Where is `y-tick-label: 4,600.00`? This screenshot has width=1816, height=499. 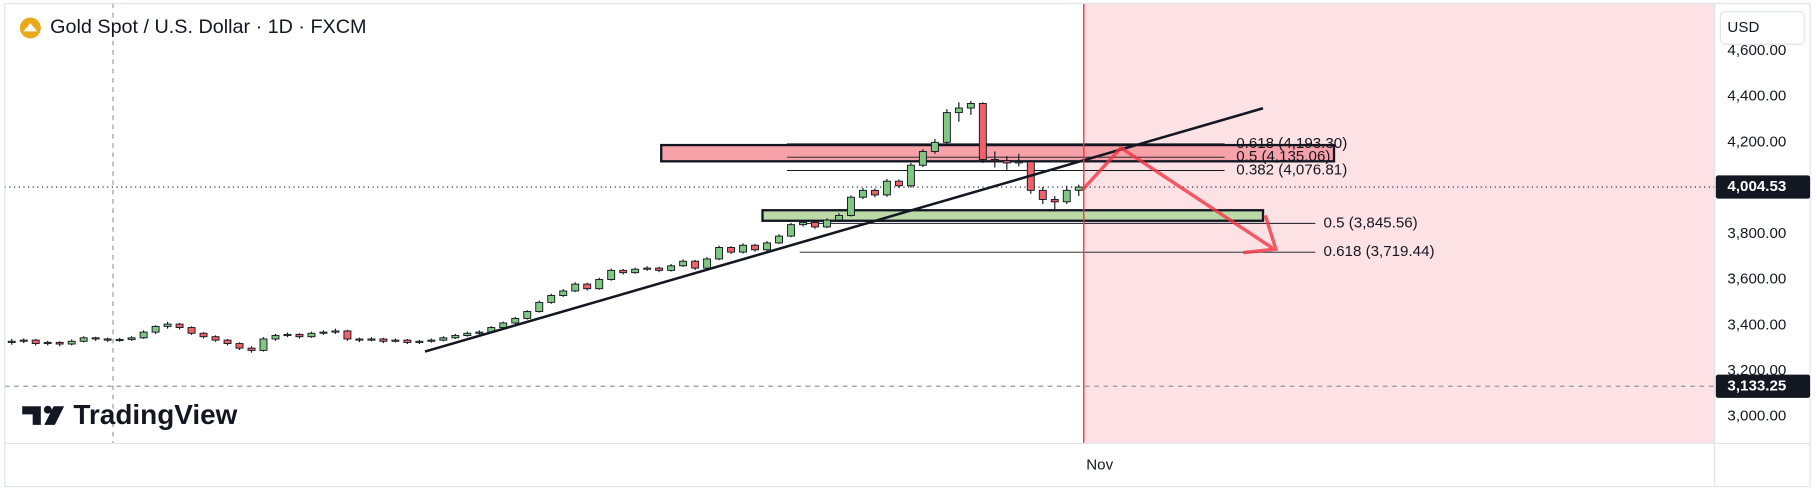 y-tick-label: 4,600.00 is located at coordinates (1756, 50).